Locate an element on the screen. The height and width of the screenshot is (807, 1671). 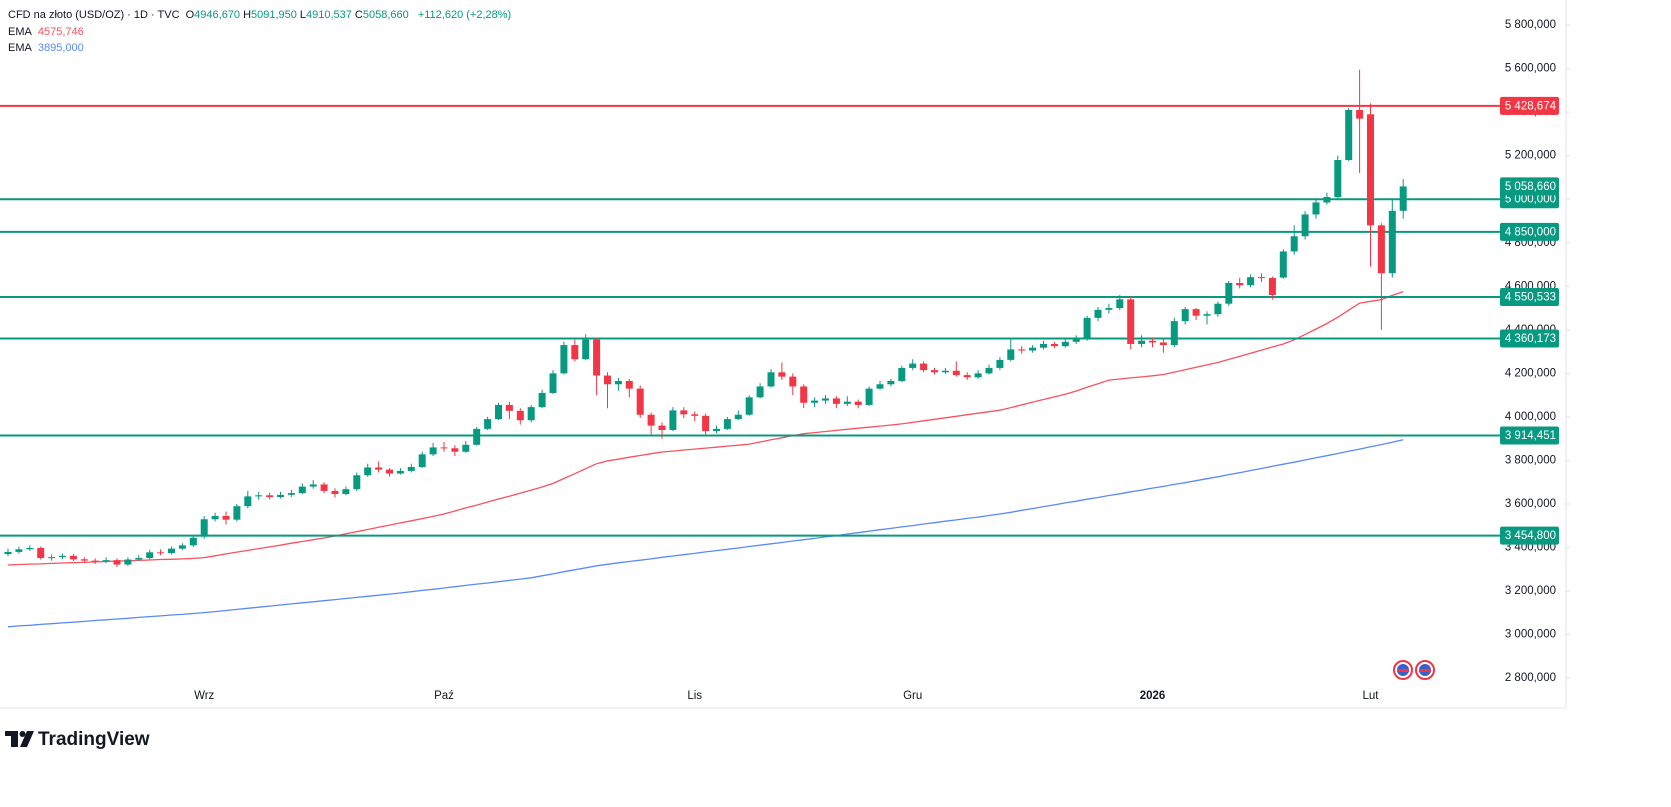
ohlc-value: 4910,537 is located at coordinates (329, 15).